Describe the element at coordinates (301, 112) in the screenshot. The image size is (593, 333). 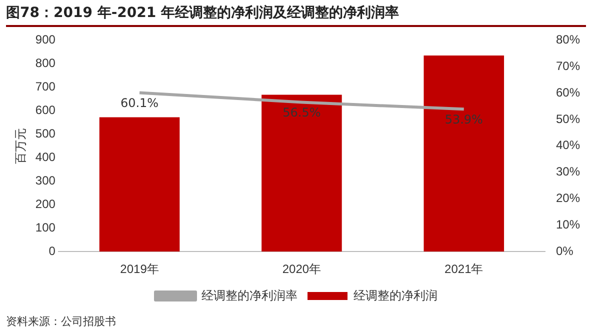
I see `data-label: 56.5%` at that location.